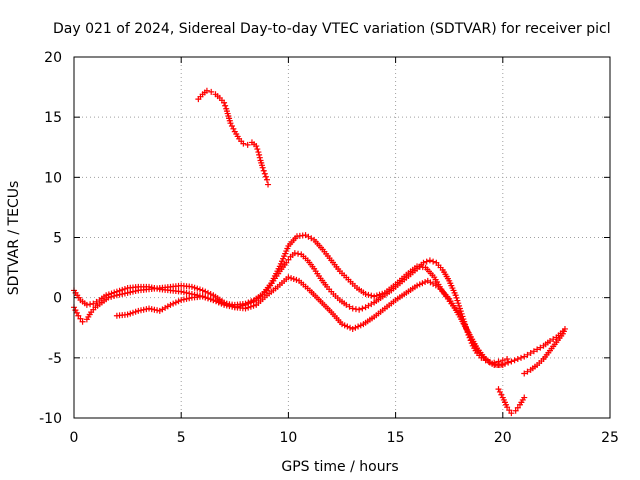  I want to click on y-tick-label: -10, so click(50, 419).